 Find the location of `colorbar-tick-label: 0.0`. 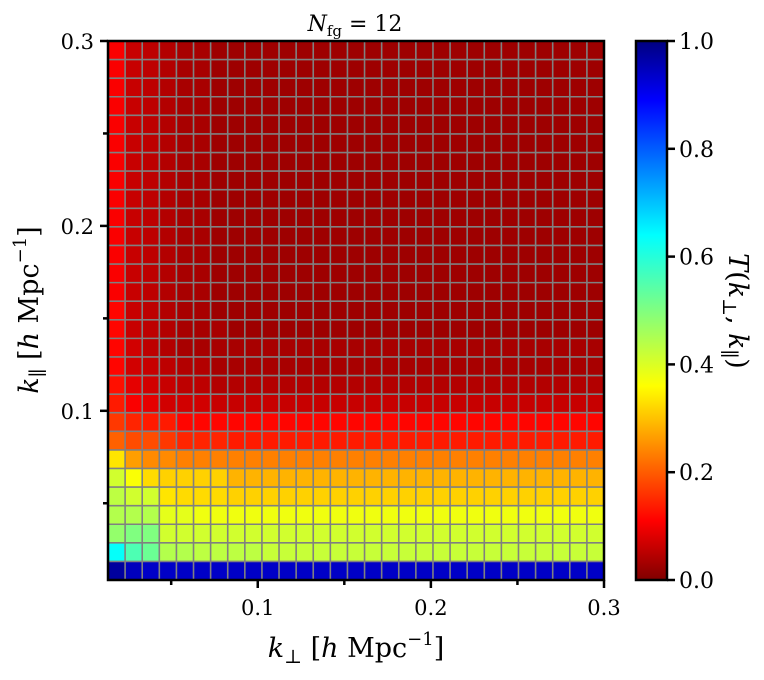

colorbar-tick-label: 0.0 is located at coordinates (696, 581).